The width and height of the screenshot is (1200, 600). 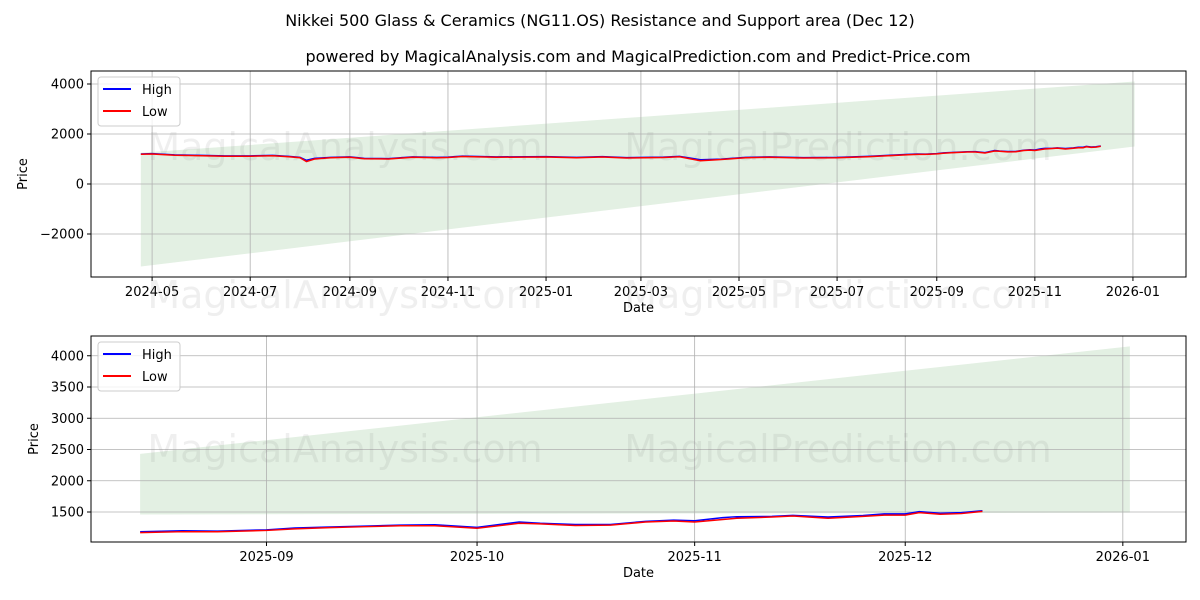 I want to click on x-tick-label: 2024-05, so click(x=152, y=292).